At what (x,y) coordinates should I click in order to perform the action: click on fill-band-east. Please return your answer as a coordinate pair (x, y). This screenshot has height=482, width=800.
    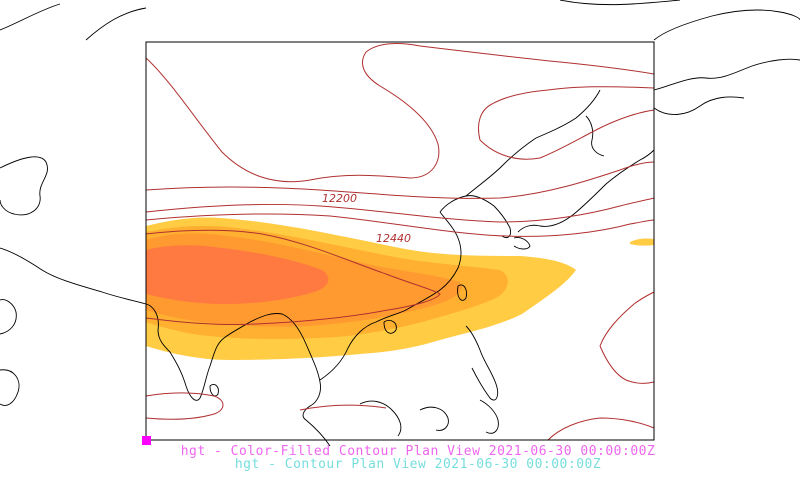
    Looking at the image, I should click on (642, 242).